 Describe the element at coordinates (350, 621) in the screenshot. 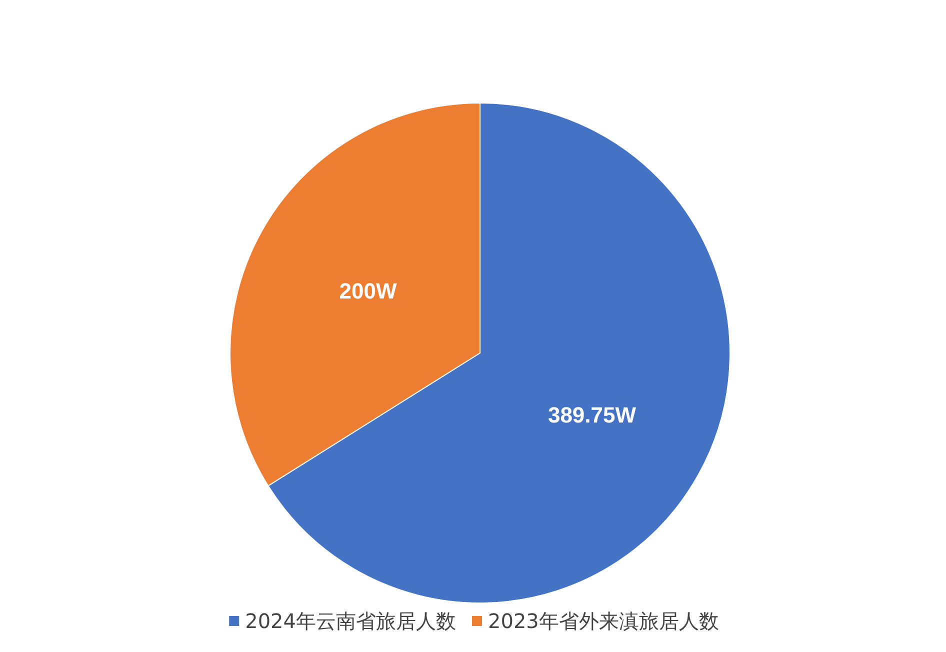

I see `legend-label: 2024年云南省旅居人数` at that location.